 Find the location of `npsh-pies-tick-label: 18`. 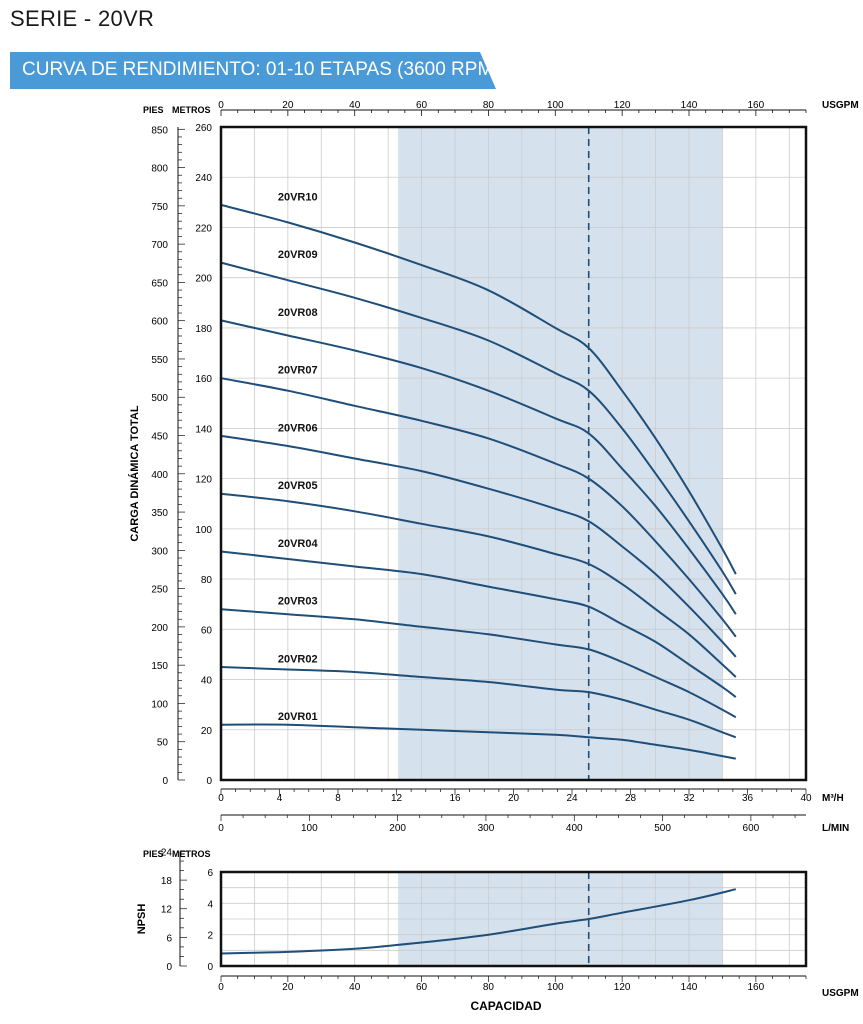

npsh-pies-tick-label: 18 is located at coordinates (167, 881).